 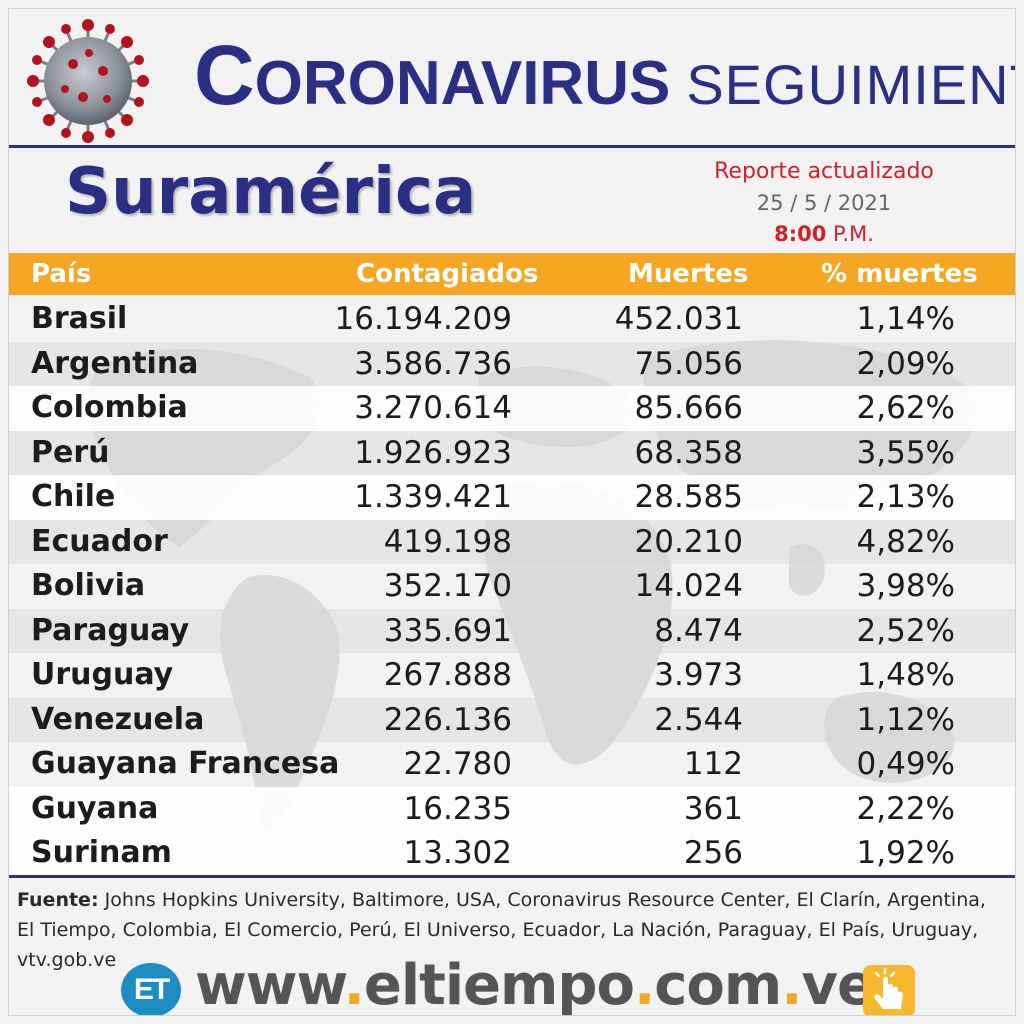 What do you see at coordinates (688, 586) in the screenshot?
I see `deaths-cell: 14.024` at bounding box center [688, 586].